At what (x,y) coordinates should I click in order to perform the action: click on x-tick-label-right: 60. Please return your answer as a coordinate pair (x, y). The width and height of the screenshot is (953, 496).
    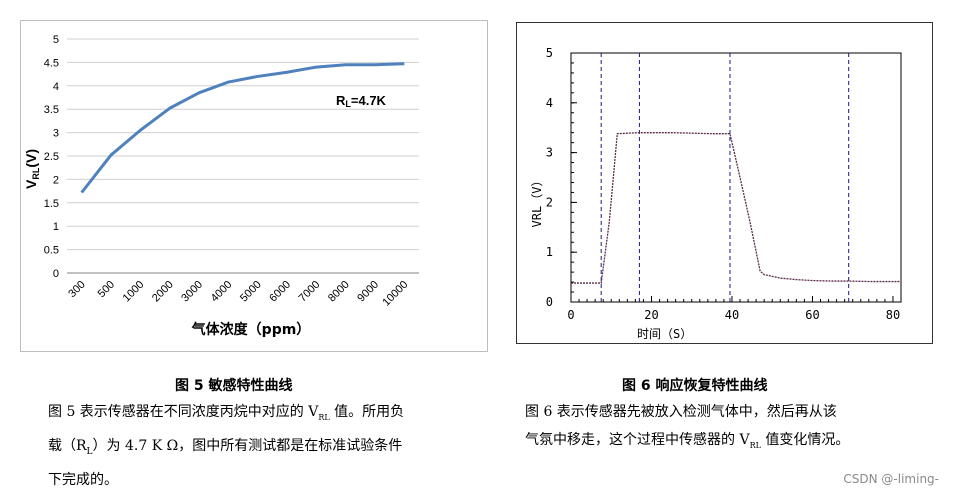
    Looking at the image, I should click on (812, 315).